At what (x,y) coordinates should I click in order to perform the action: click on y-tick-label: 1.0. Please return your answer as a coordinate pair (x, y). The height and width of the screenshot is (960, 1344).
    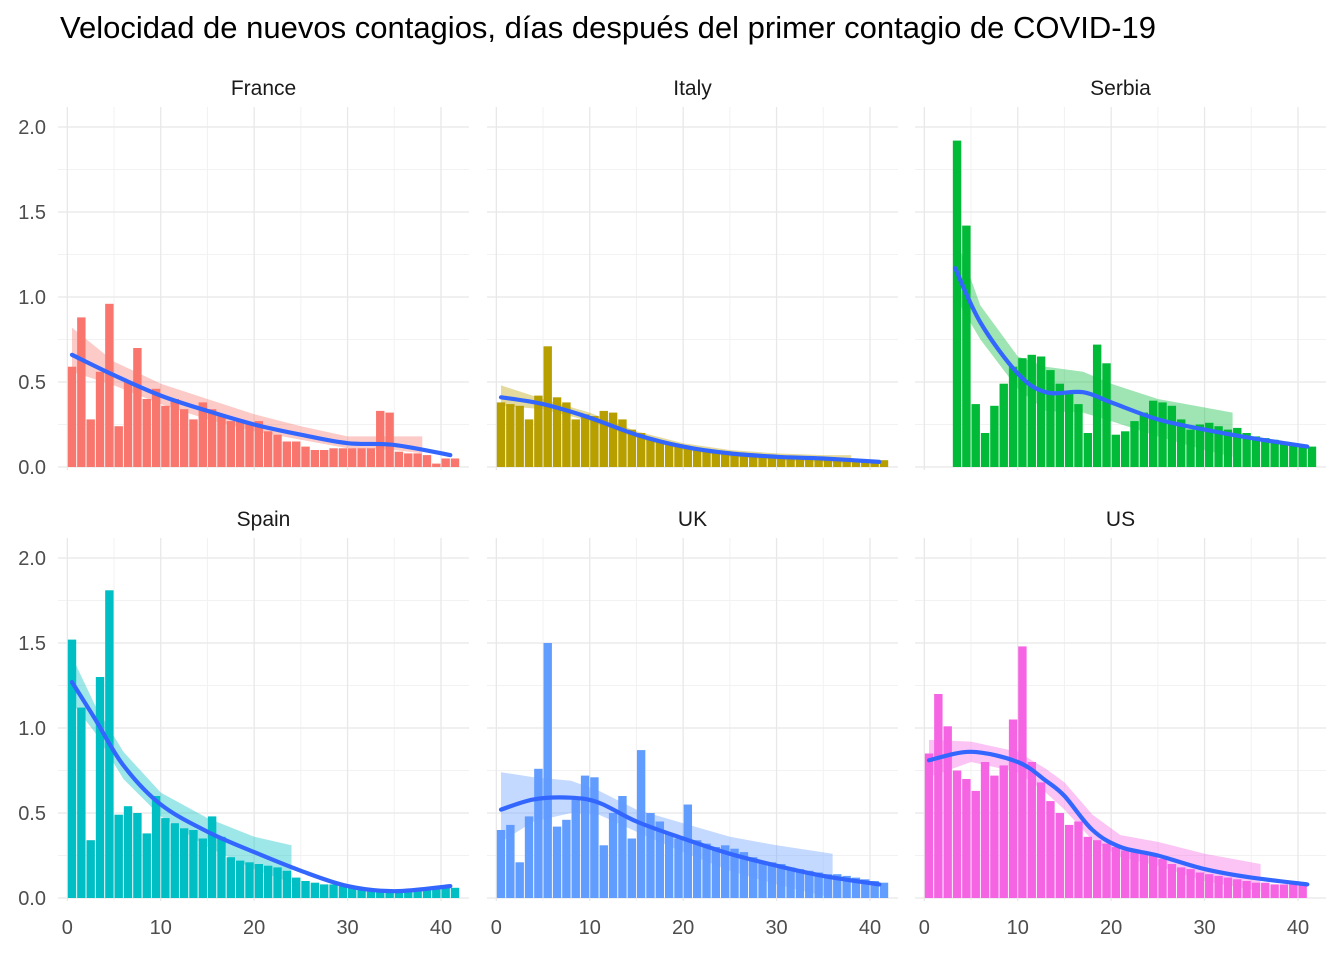
    Looking at the image, I should click on (32, 729).